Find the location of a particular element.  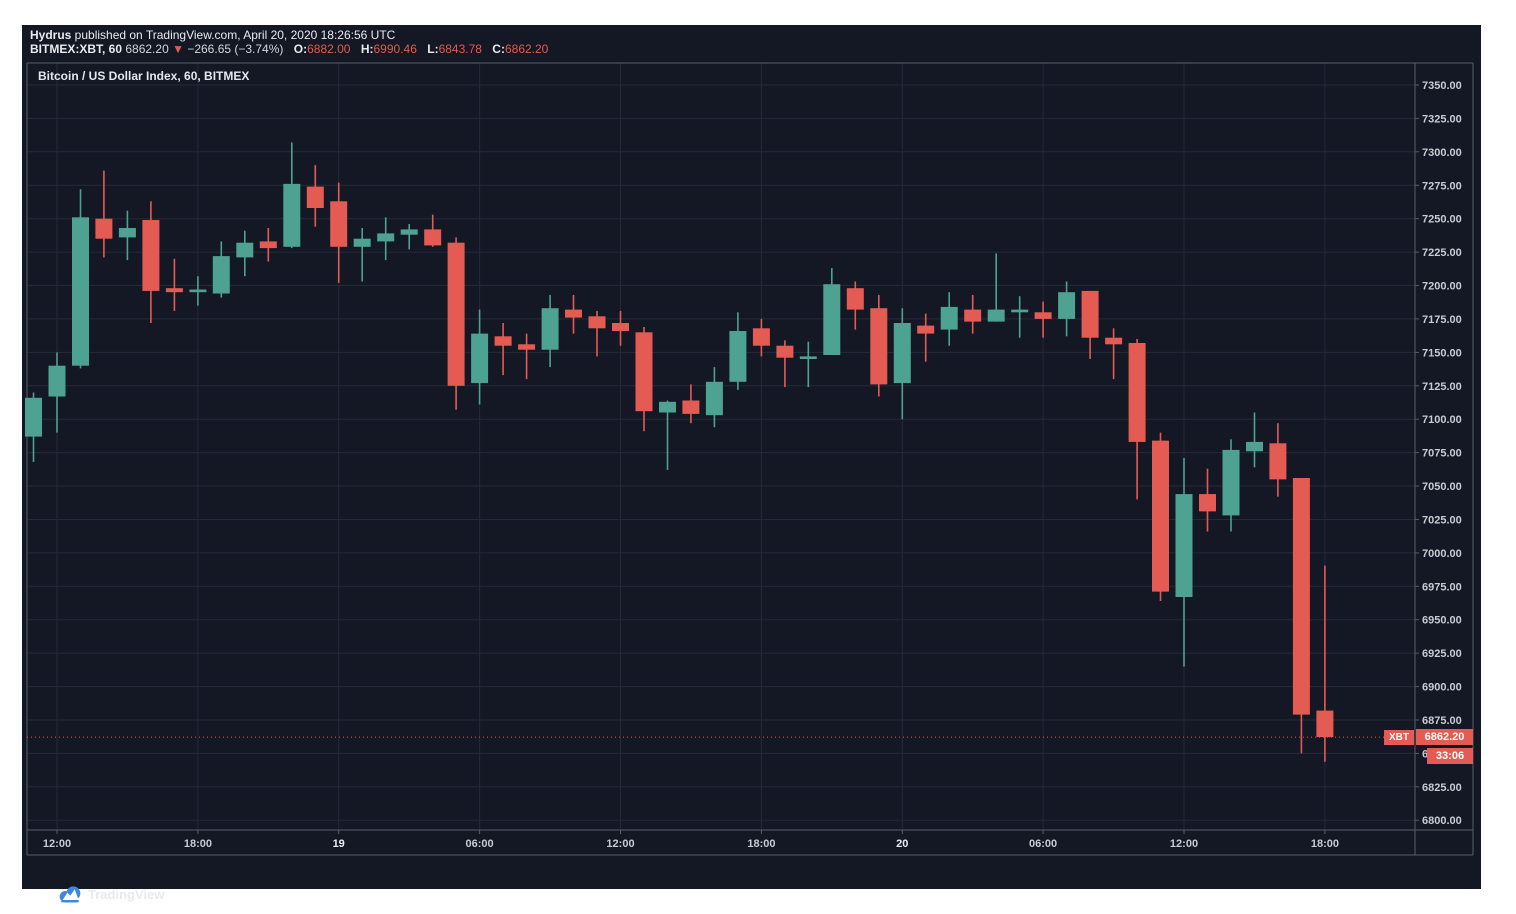

chart-title: Bitcoin / US Dollar Index, 60, BITMEX is located at coordinates (144, 76).